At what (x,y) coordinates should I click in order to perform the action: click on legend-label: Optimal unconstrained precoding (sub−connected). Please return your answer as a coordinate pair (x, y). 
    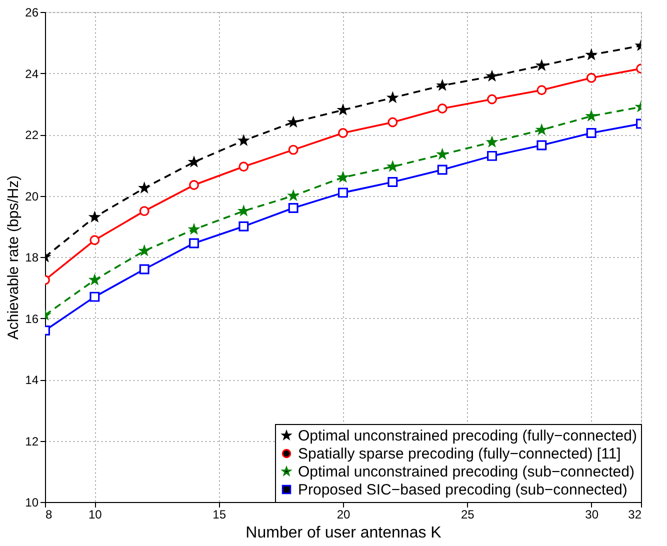
    Looking at the image, I should click on (466, 472).